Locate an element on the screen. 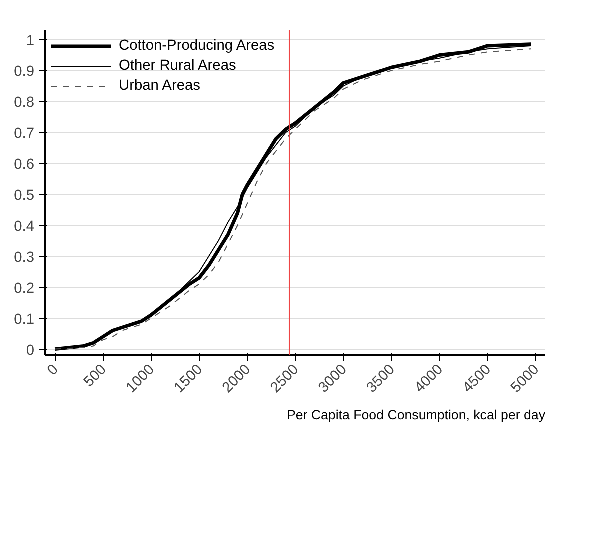  y-tick-label: 0 is located at coordinates (30, 350).